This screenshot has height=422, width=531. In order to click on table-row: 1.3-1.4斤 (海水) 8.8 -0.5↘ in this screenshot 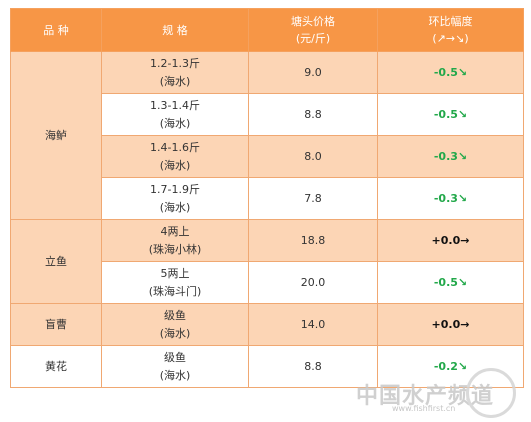, I will do `click(267, 114)`.